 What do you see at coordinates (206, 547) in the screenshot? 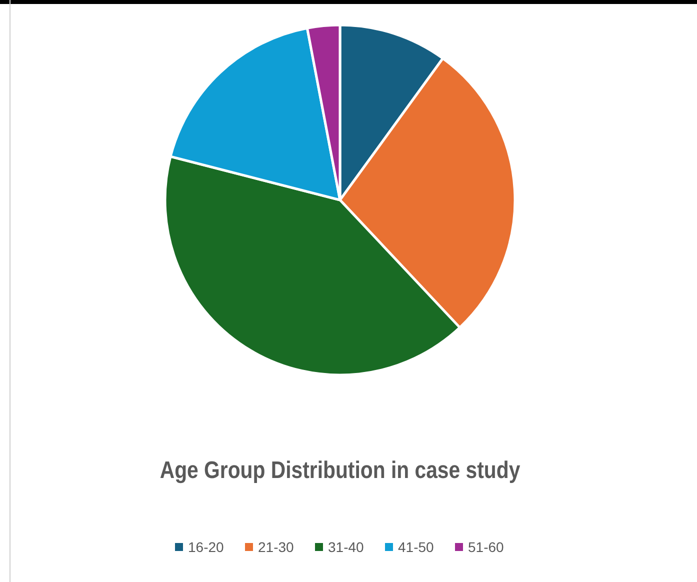
I see `legend-label: 16-20` at bounding box center [206, 547].